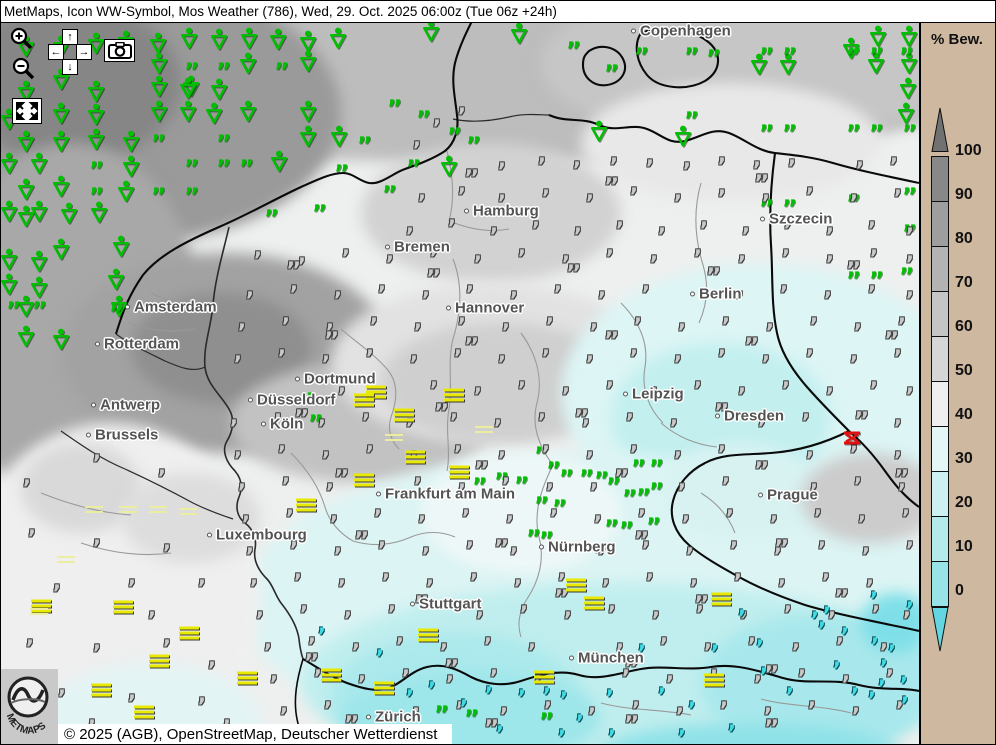 Image resolution: width=996 pixels, height=745 pixels. Describe the element at coordinates (957, 383) in the screenshot. I see `legend-panel: % Bew. 100 90 80 70 60 50 40 30 20 10 0` at that location.